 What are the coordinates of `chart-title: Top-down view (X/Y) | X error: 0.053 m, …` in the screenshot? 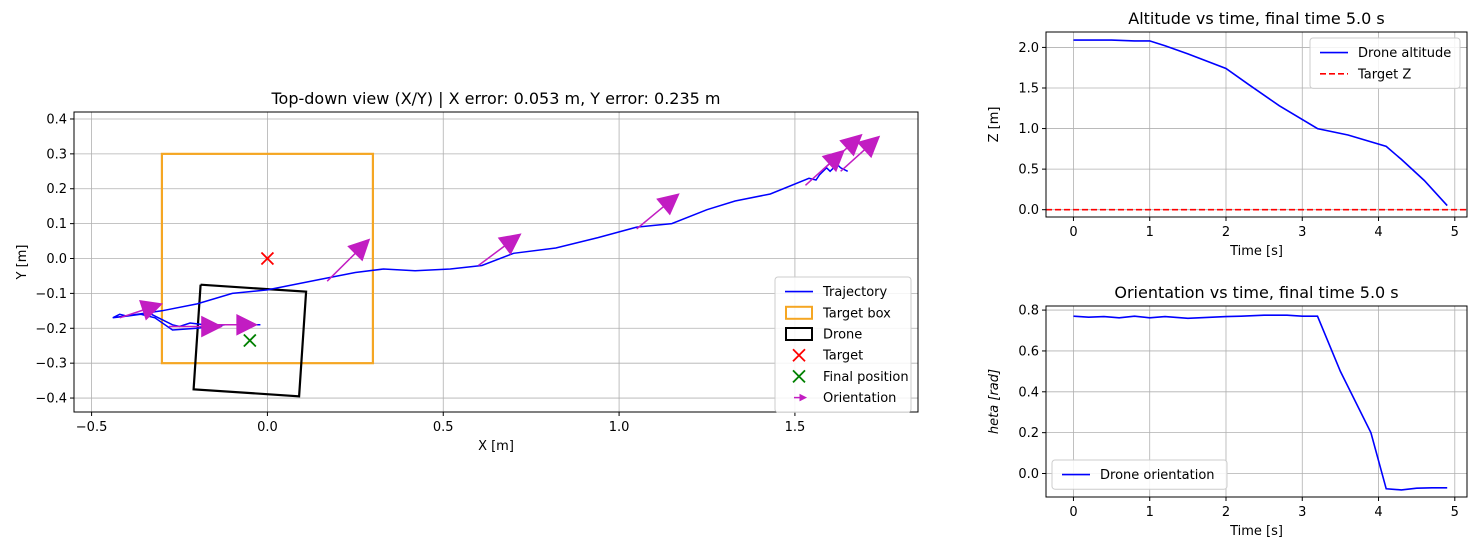 It's located at (495, 98).